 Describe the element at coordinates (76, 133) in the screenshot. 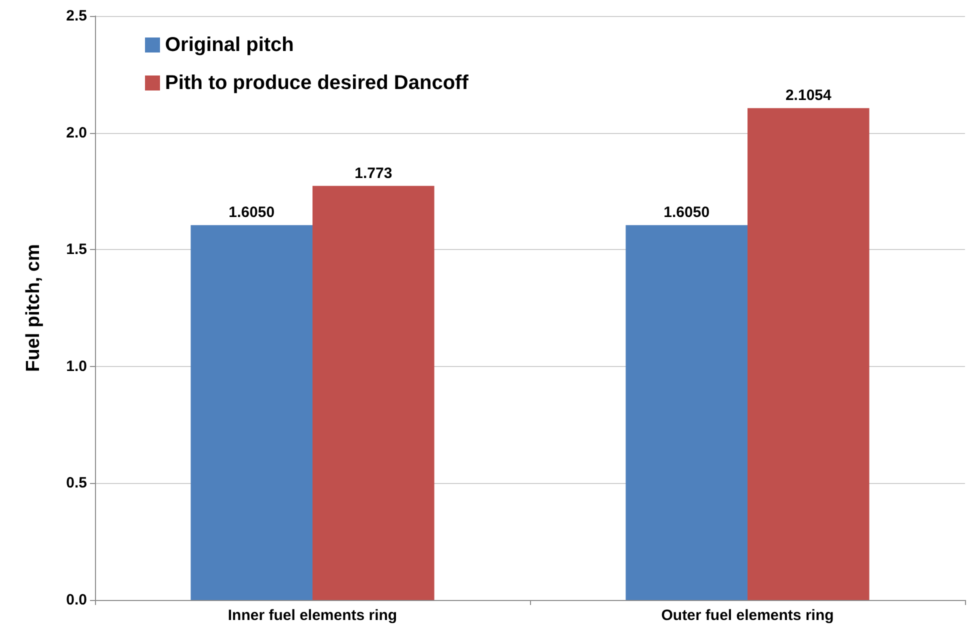

I see `y-tick-label: 2.0` at that location.